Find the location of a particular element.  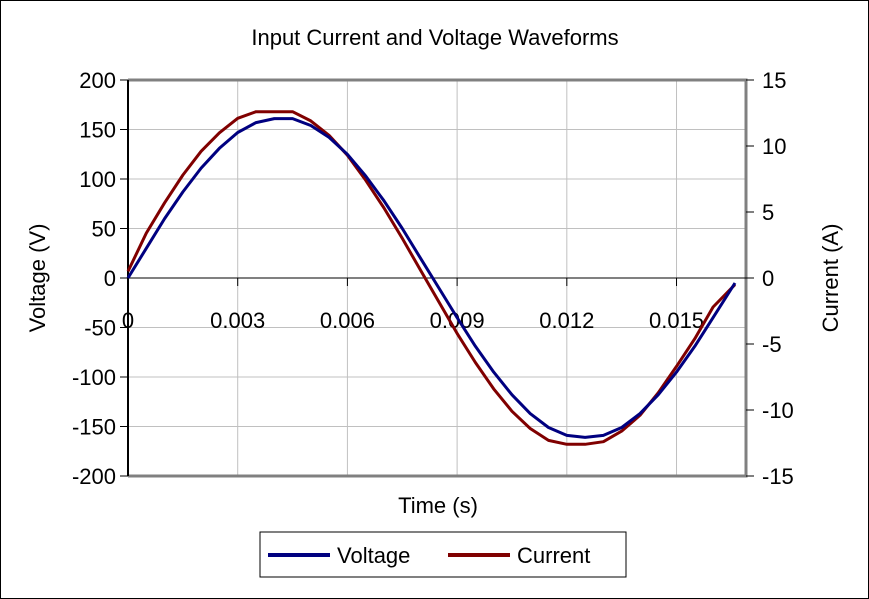

y2-axis-label: Current (A) is located at coordinates (830, 278).